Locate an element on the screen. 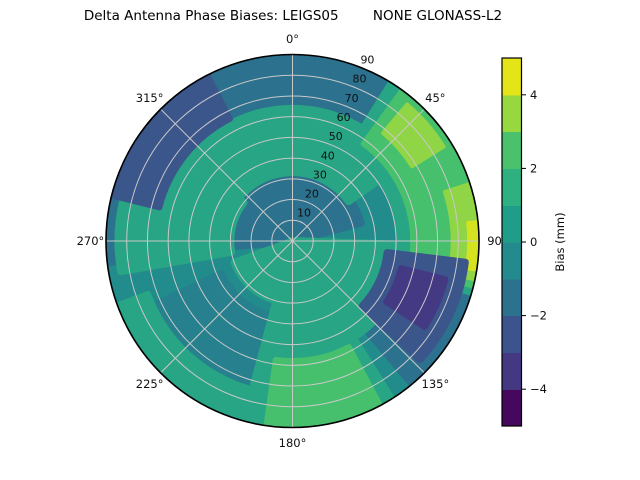 This screenshot has height=480, width=640. radial-tick-label-70: 70 is located at coordinates (352, 98).